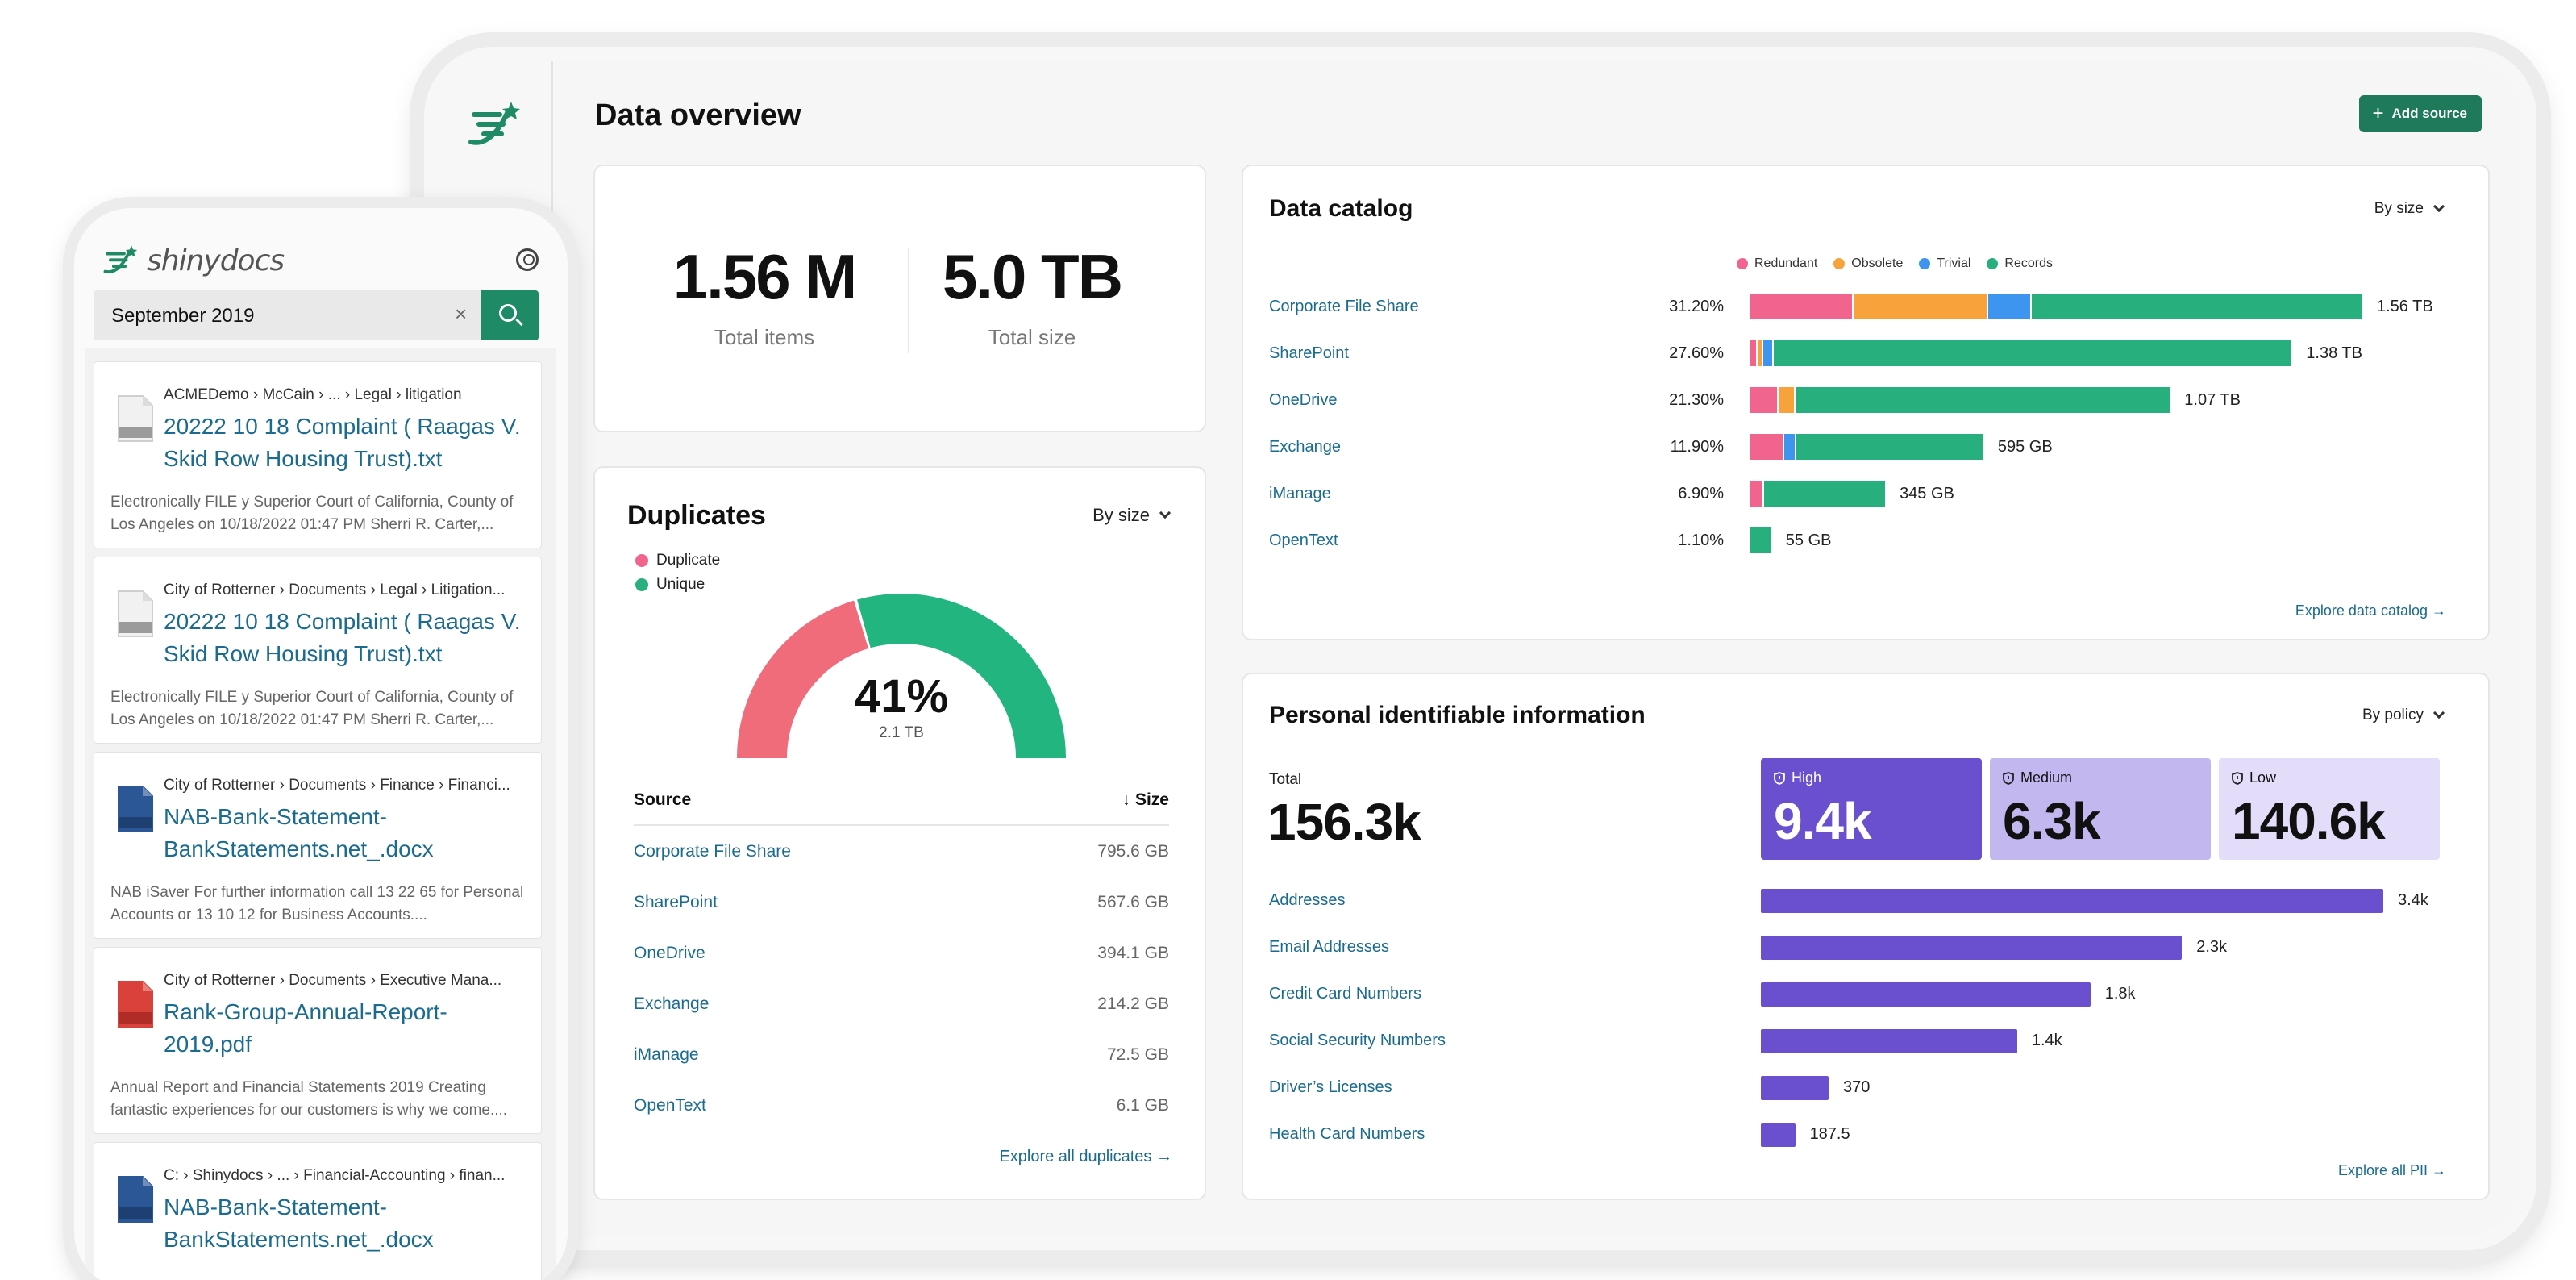 The image size is (2576, 1280). Describe the element at coordinates (1869, 1135) in the screenshot. I see `pii-row: Health Card Numbers 187.5` at that location.